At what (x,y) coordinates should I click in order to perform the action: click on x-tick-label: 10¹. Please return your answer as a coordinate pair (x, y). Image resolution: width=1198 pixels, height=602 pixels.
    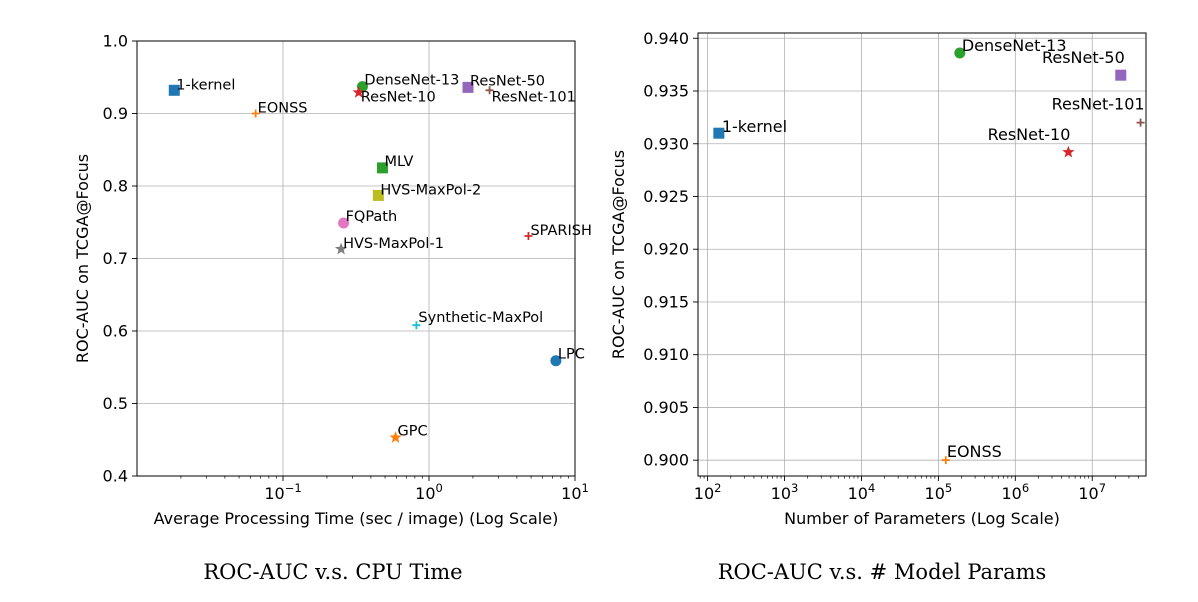
    Looking at the image, I should click on (575, 492).